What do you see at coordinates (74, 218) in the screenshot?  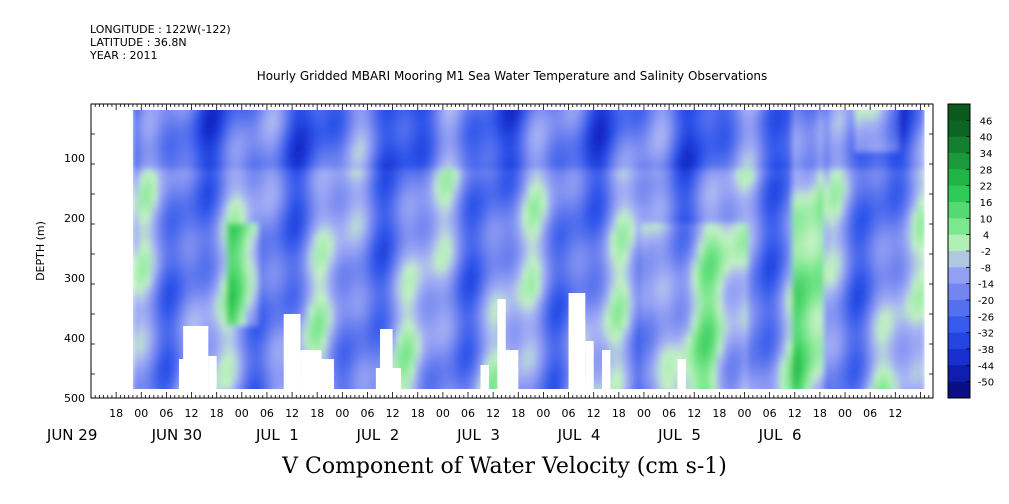 I see `y-tick-label: 200` at bounding box center [74, 218].